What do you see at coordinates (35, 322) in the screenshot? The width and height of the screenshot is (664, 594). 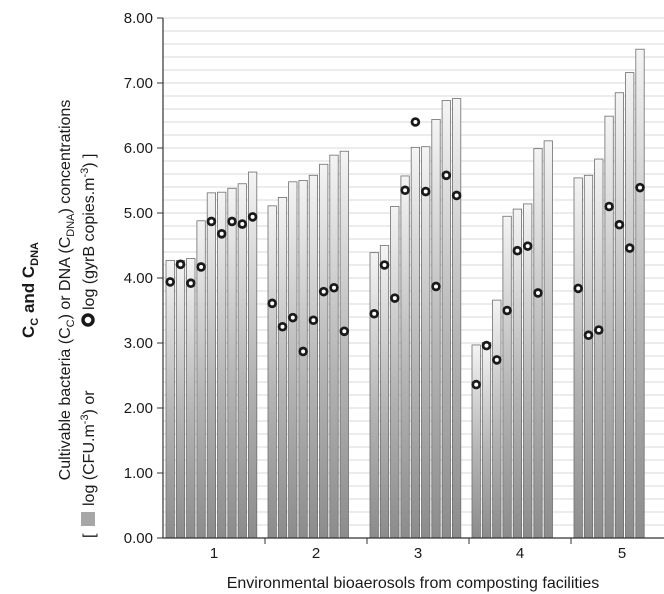 I see `side-title-sub1: C` at bounding box center [35, 322].